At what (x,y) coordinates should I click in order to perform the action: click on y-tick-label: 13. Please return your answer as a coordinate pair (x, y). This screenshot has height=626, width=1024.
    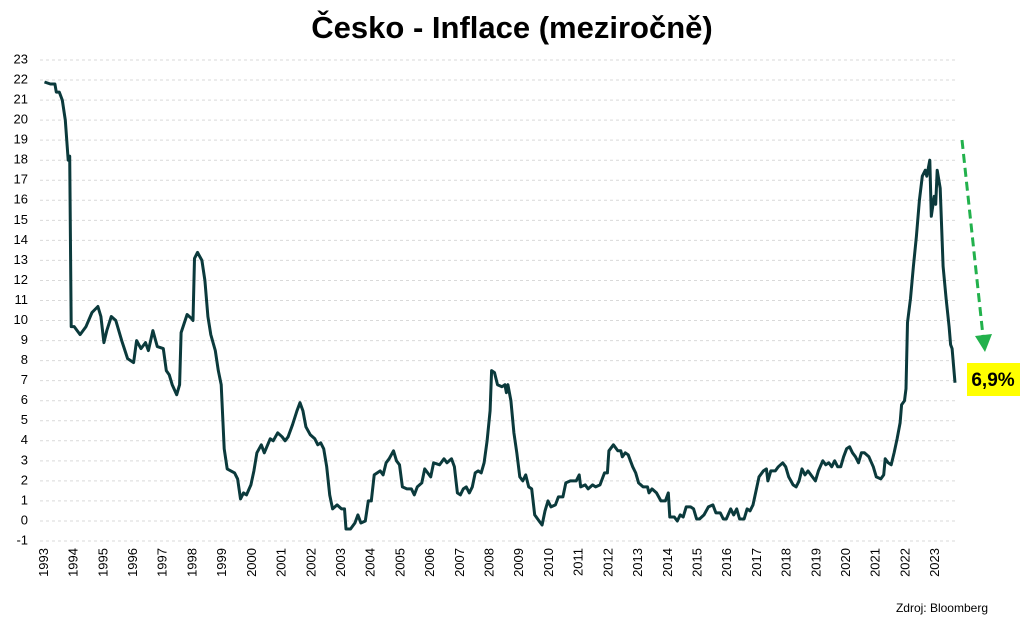
    Looking at the image, I should click on (21, 259).